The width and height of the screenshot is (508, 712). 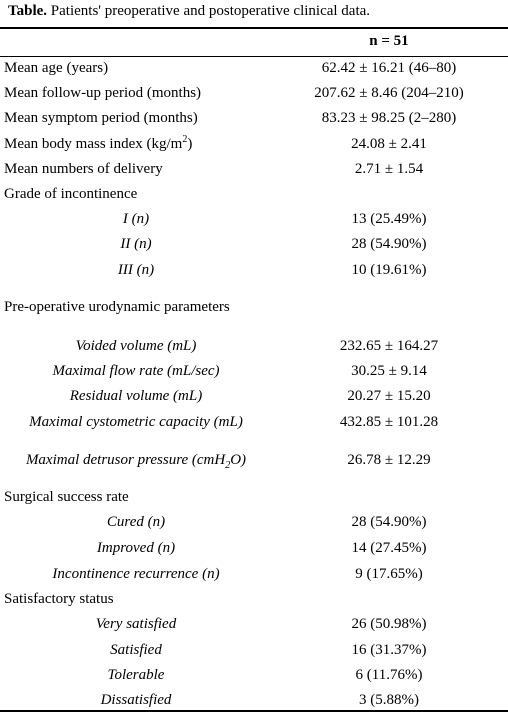 I want to click on section-heading: Surgical success rate, so click(x=254, y=497).